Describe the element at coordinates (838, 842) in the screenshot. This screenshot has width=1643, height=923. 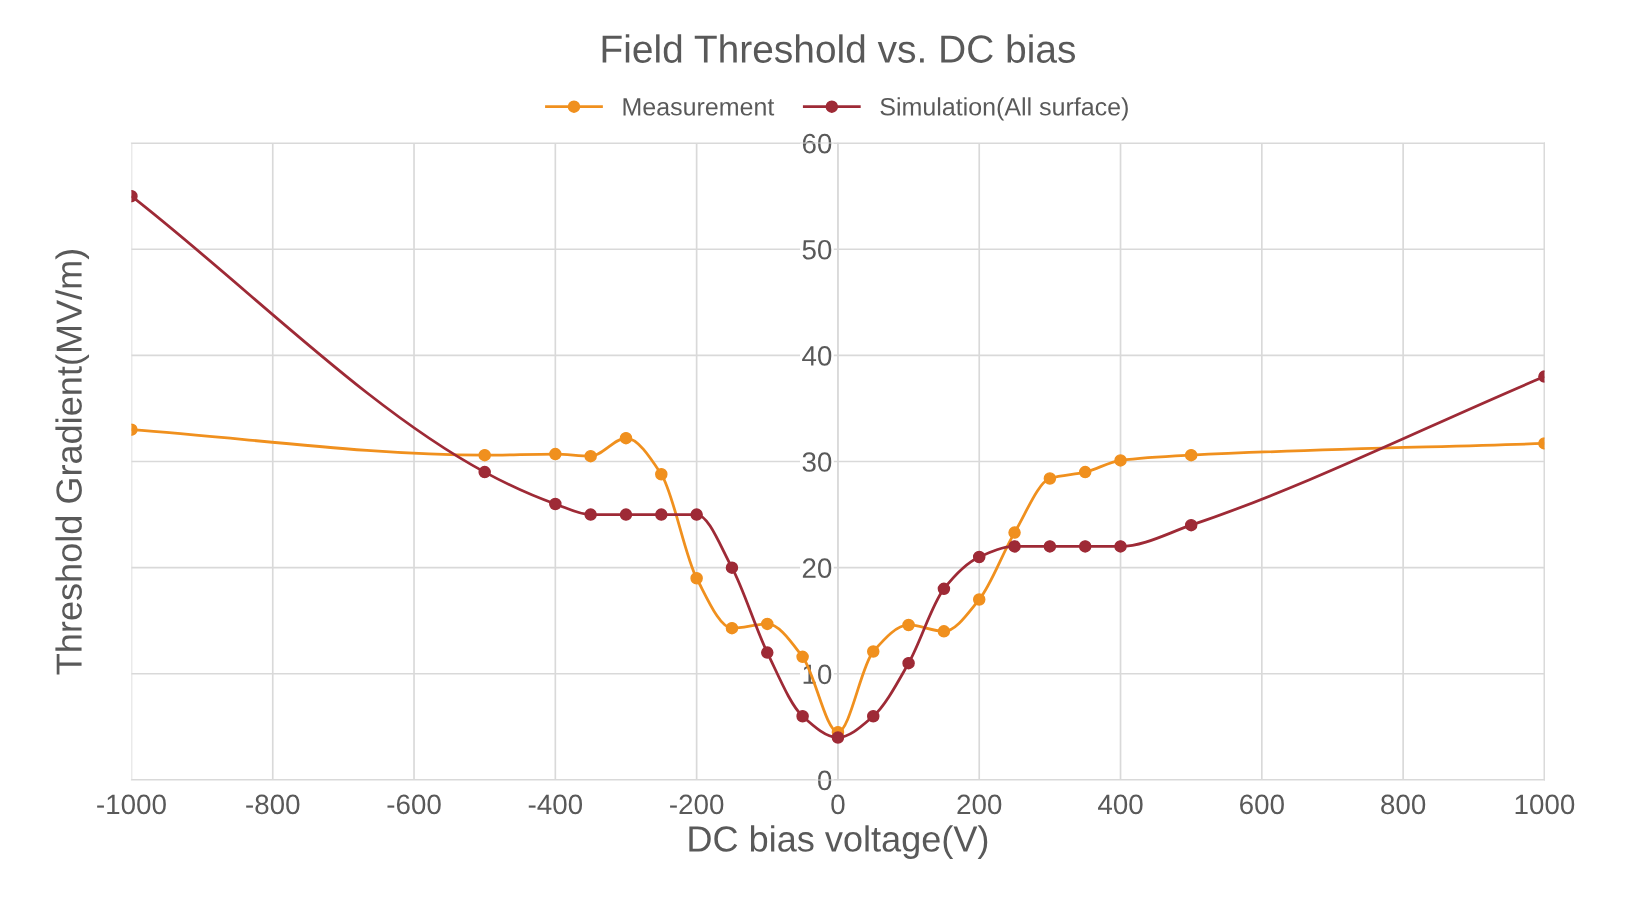
I see `x-axis-title: DC bias voltage(V)` at that location.